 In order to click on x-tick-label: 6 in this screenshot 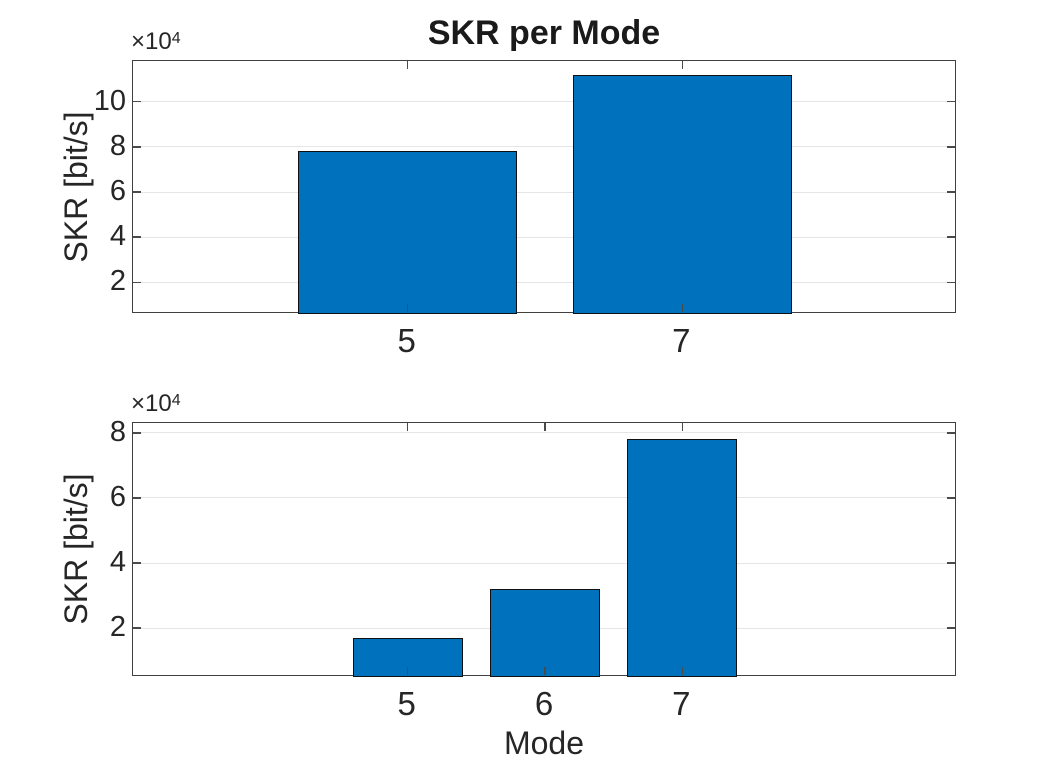, I will do `click(544, 703)`.